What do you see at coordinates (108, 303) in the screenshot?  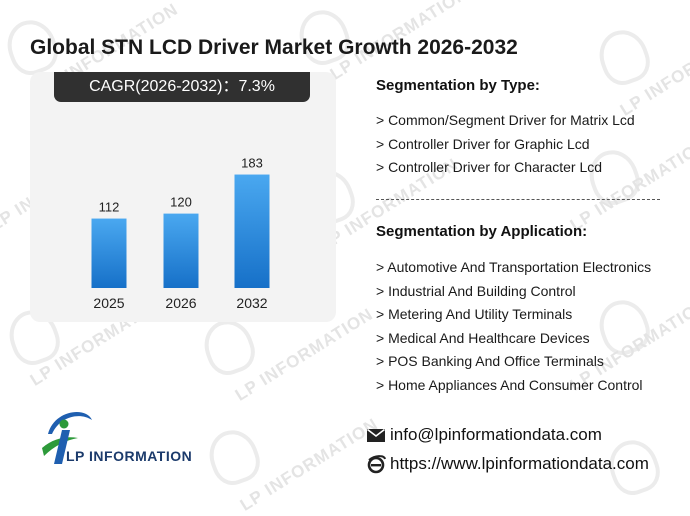 I see `category-label: 2025` at bounding box center [108, 303].